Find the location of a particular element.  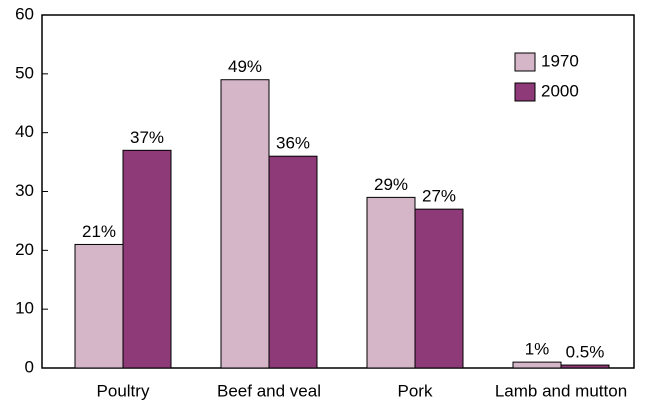

y-tick-label: 30 is located at coordinates (24, 190).